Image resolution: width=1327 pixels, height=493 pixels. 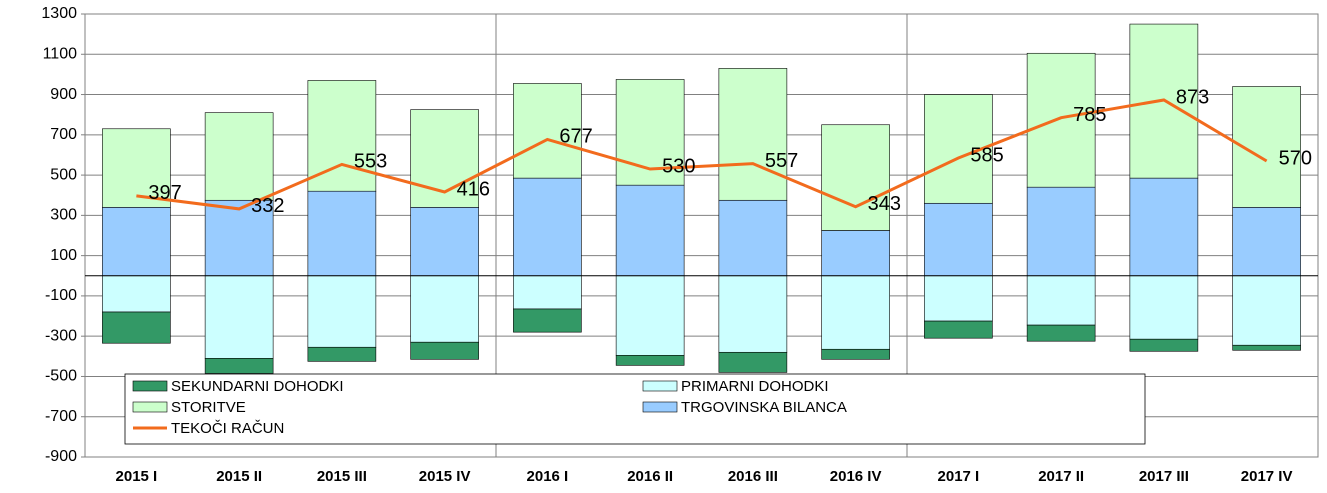 What do you see at coordinates (164, 193) in the screenshot?
I see `data-label: 397` at bounding box center [164, 193].